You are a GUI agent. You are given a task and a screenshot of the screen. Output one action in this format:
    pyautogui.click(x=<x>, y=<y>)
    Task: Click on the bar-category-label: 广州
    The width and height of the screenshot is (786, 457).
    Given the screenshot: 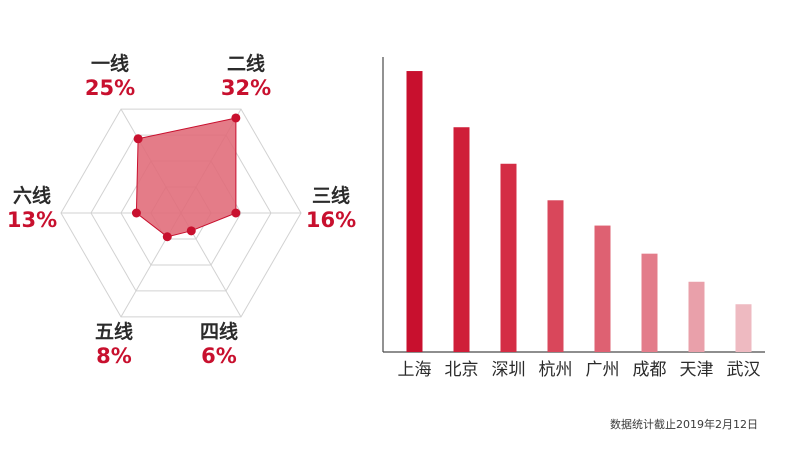 What is the action you would take?
    pyautogui.click(x=603, y=370)
    